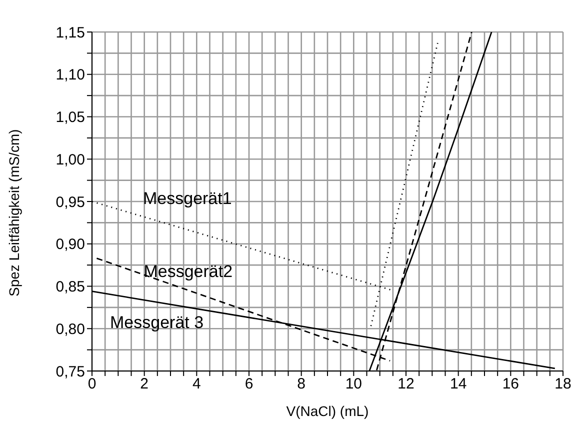 Image resolution: width=585 pixels, height=434 pixels. What do you see at coordinates (144, 384) in the screenshot?
I see `x-tick-label: 2` at bounding box center [144, 384].